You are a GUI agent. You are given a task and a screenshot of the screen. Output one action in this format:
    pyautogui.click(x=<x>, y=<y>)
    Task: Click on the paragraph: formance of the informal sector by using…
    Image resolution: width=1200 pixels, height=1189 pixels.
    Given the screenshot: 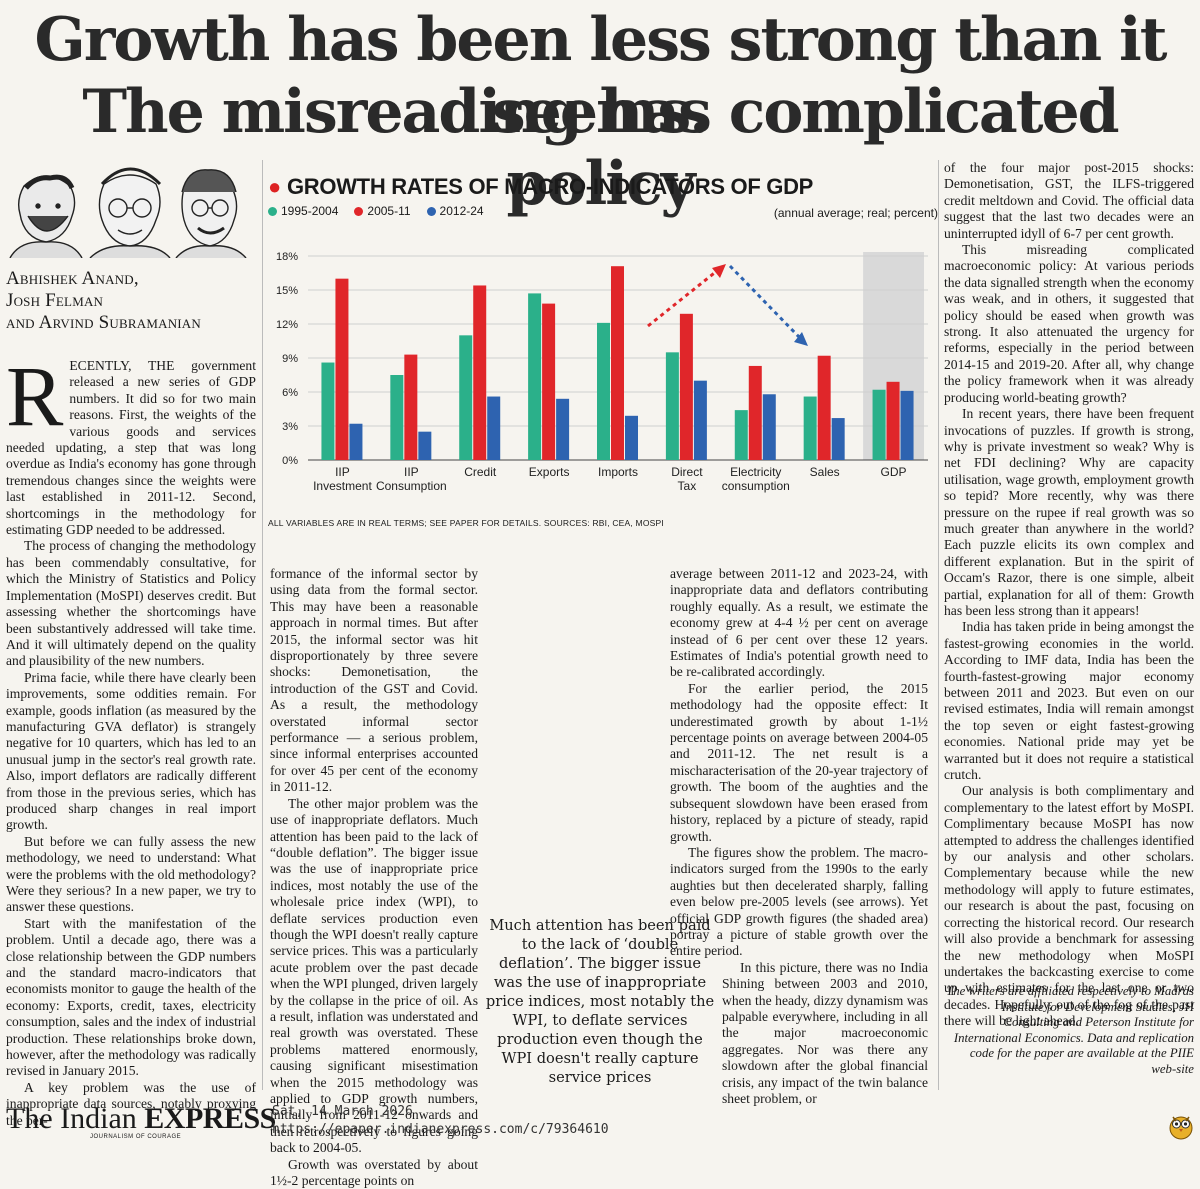 What is the action you would take?
    pyautogui.click(x=374, y=680)
    